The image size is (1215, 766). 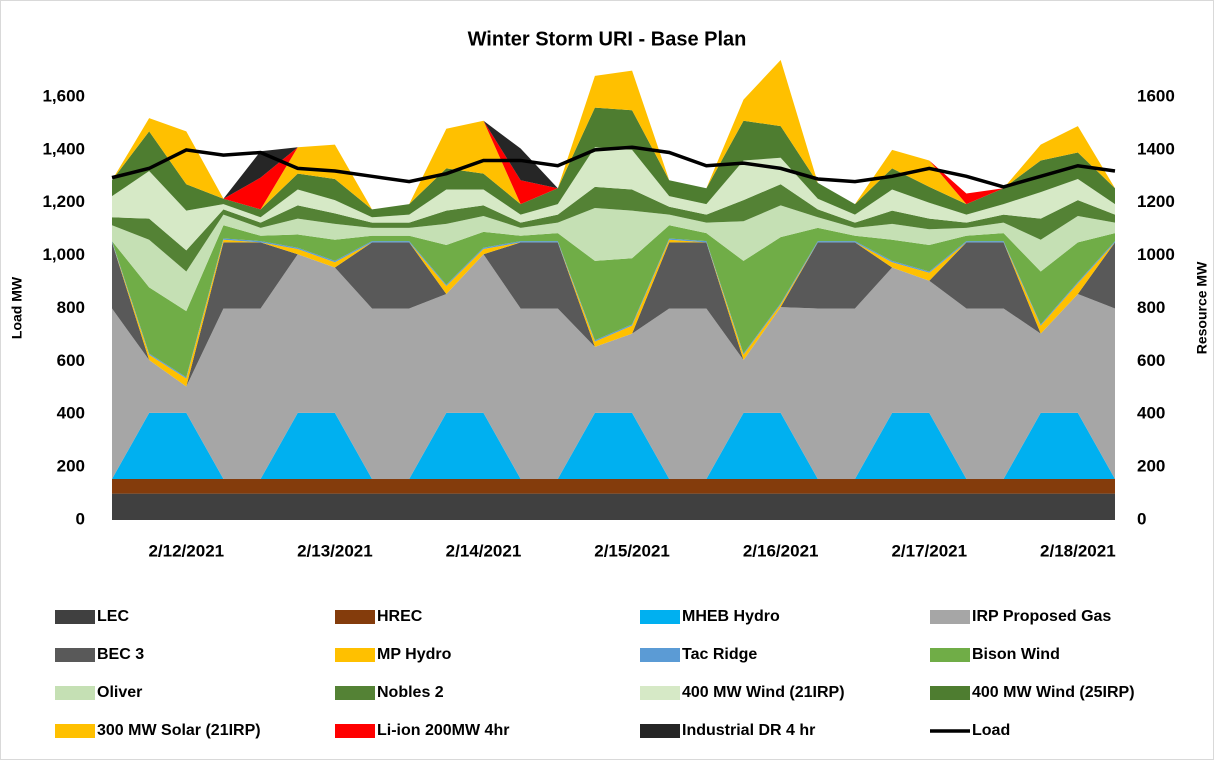 I want to click on x-tick-label: 2/13/2021, so click(x=335, y=550).